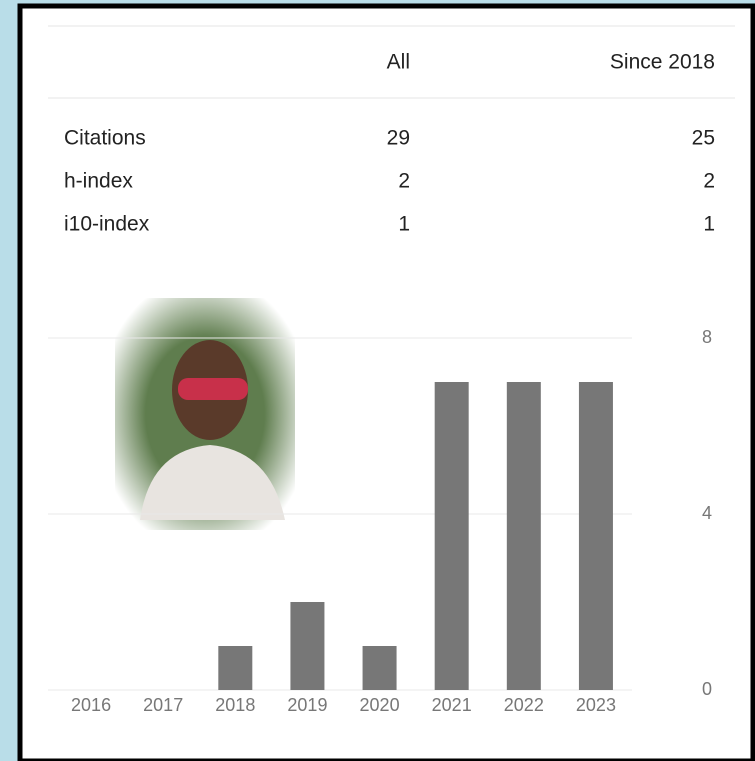 The height and width of the screenshot is (761, 755). What do you see at coordinates (380, 705) in the screenshot?
I see `x-tick-label: 2020` at bounding box center [380, 705].